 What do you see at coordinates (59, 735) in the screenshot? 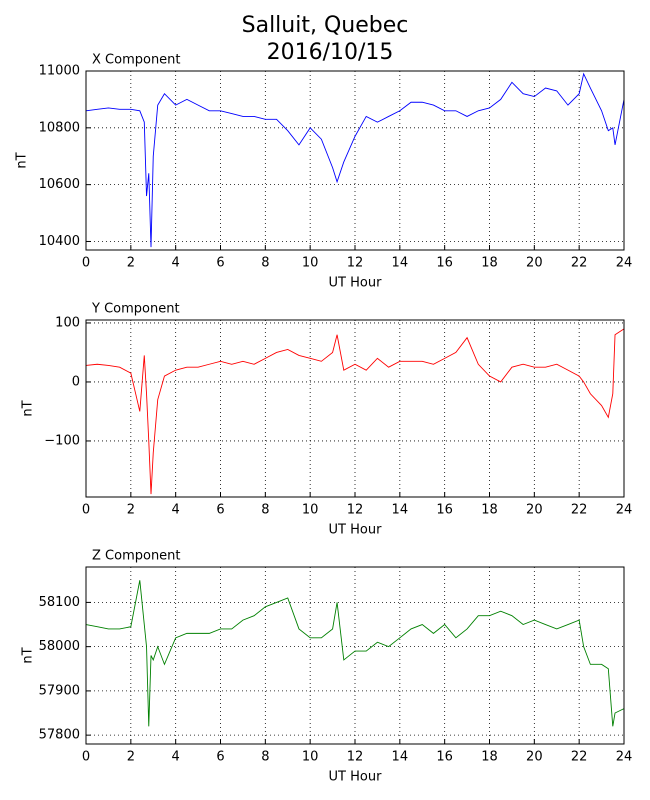
I see `y-tick-label: 57800` at bounding box center [59, 735].